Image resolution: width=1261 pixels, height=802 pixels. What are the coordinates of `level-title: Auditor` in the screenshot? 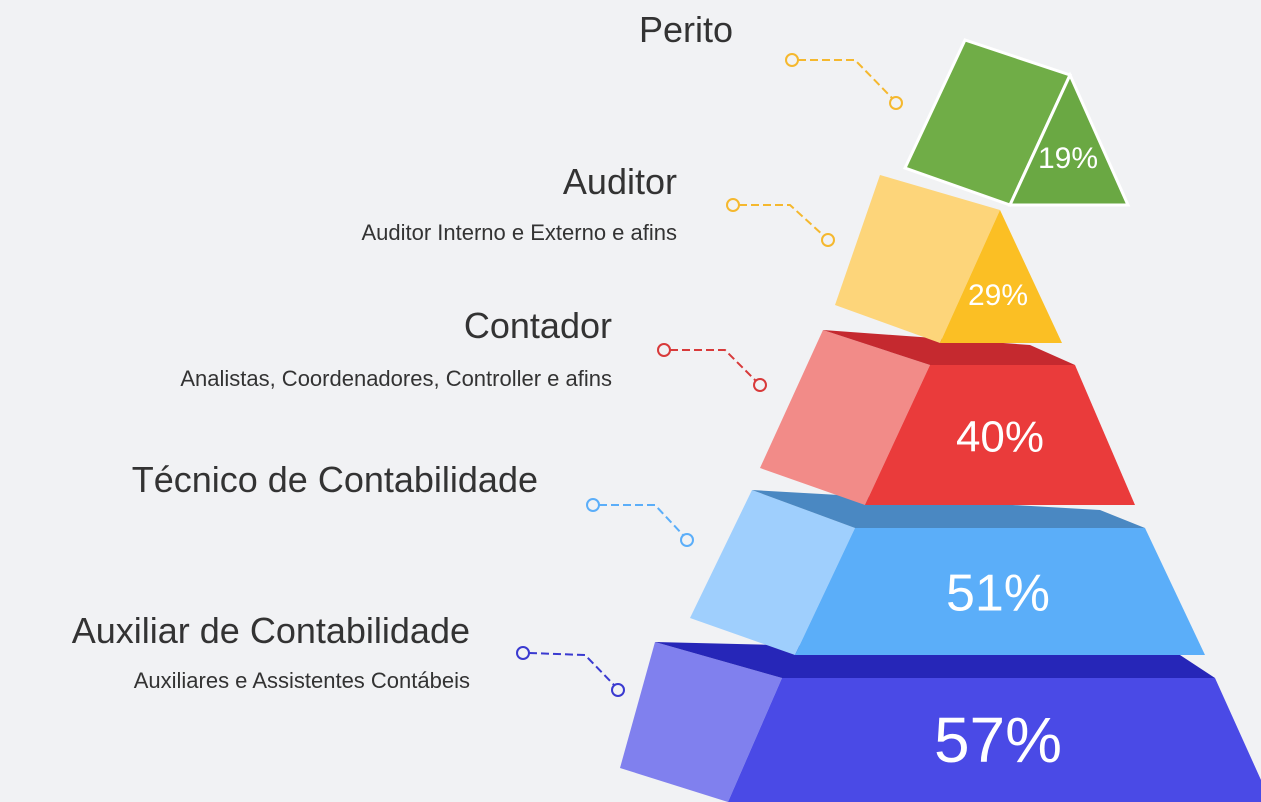 It's located at (620, 181).